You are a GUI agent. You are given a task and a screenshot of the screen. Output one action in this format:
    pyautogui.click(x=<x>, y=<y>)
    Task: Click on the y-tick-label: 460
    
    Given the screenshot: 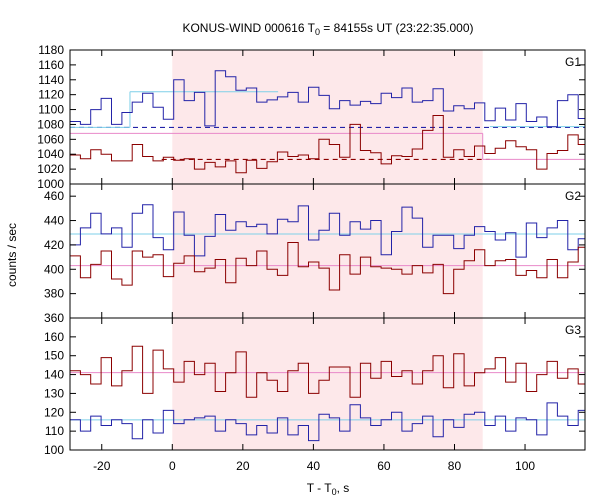 What is the action you would take?
    pyautogui.click(x=54, y=196)
    